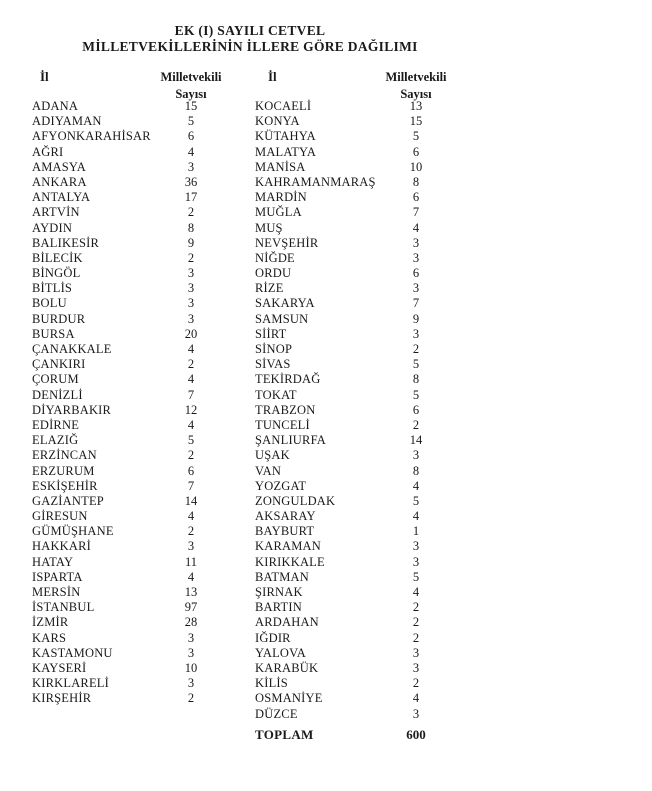 The height and width of the screenshot is (791, 652). Describe the element at coordinates (191, 181) in the screenshot. I see `seat-count: 36` at that location.